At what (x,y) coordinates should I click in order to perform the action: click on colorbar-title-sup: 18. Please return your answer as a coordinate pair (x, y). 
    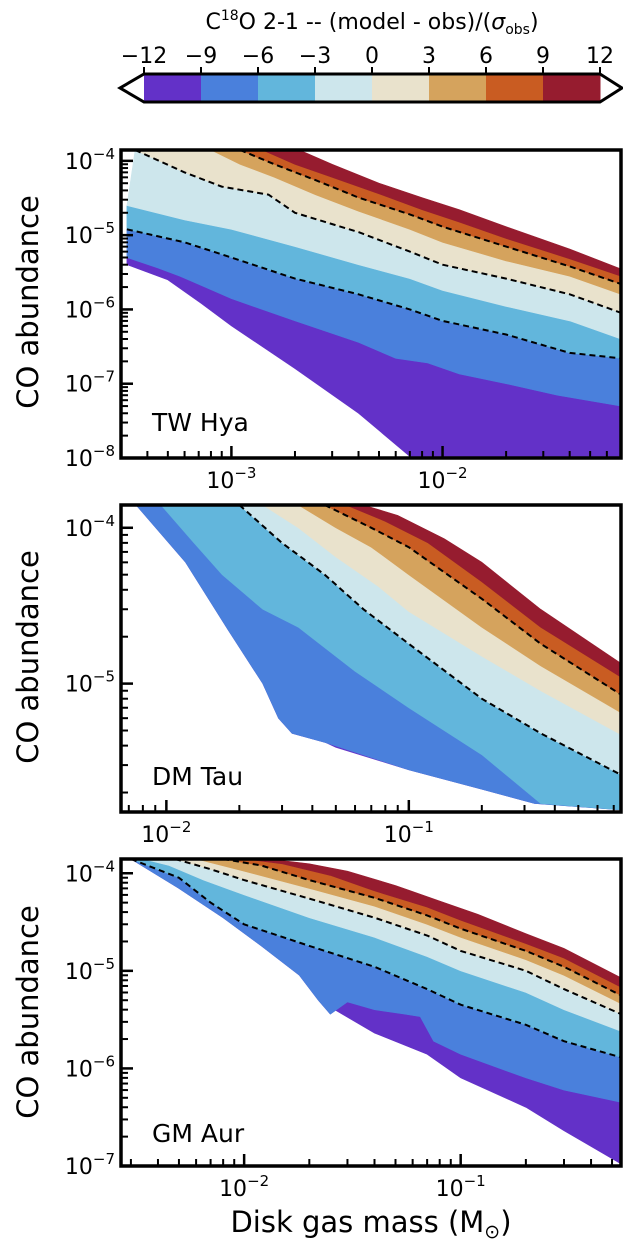
    Looking at the image, I should click on (230, 16).